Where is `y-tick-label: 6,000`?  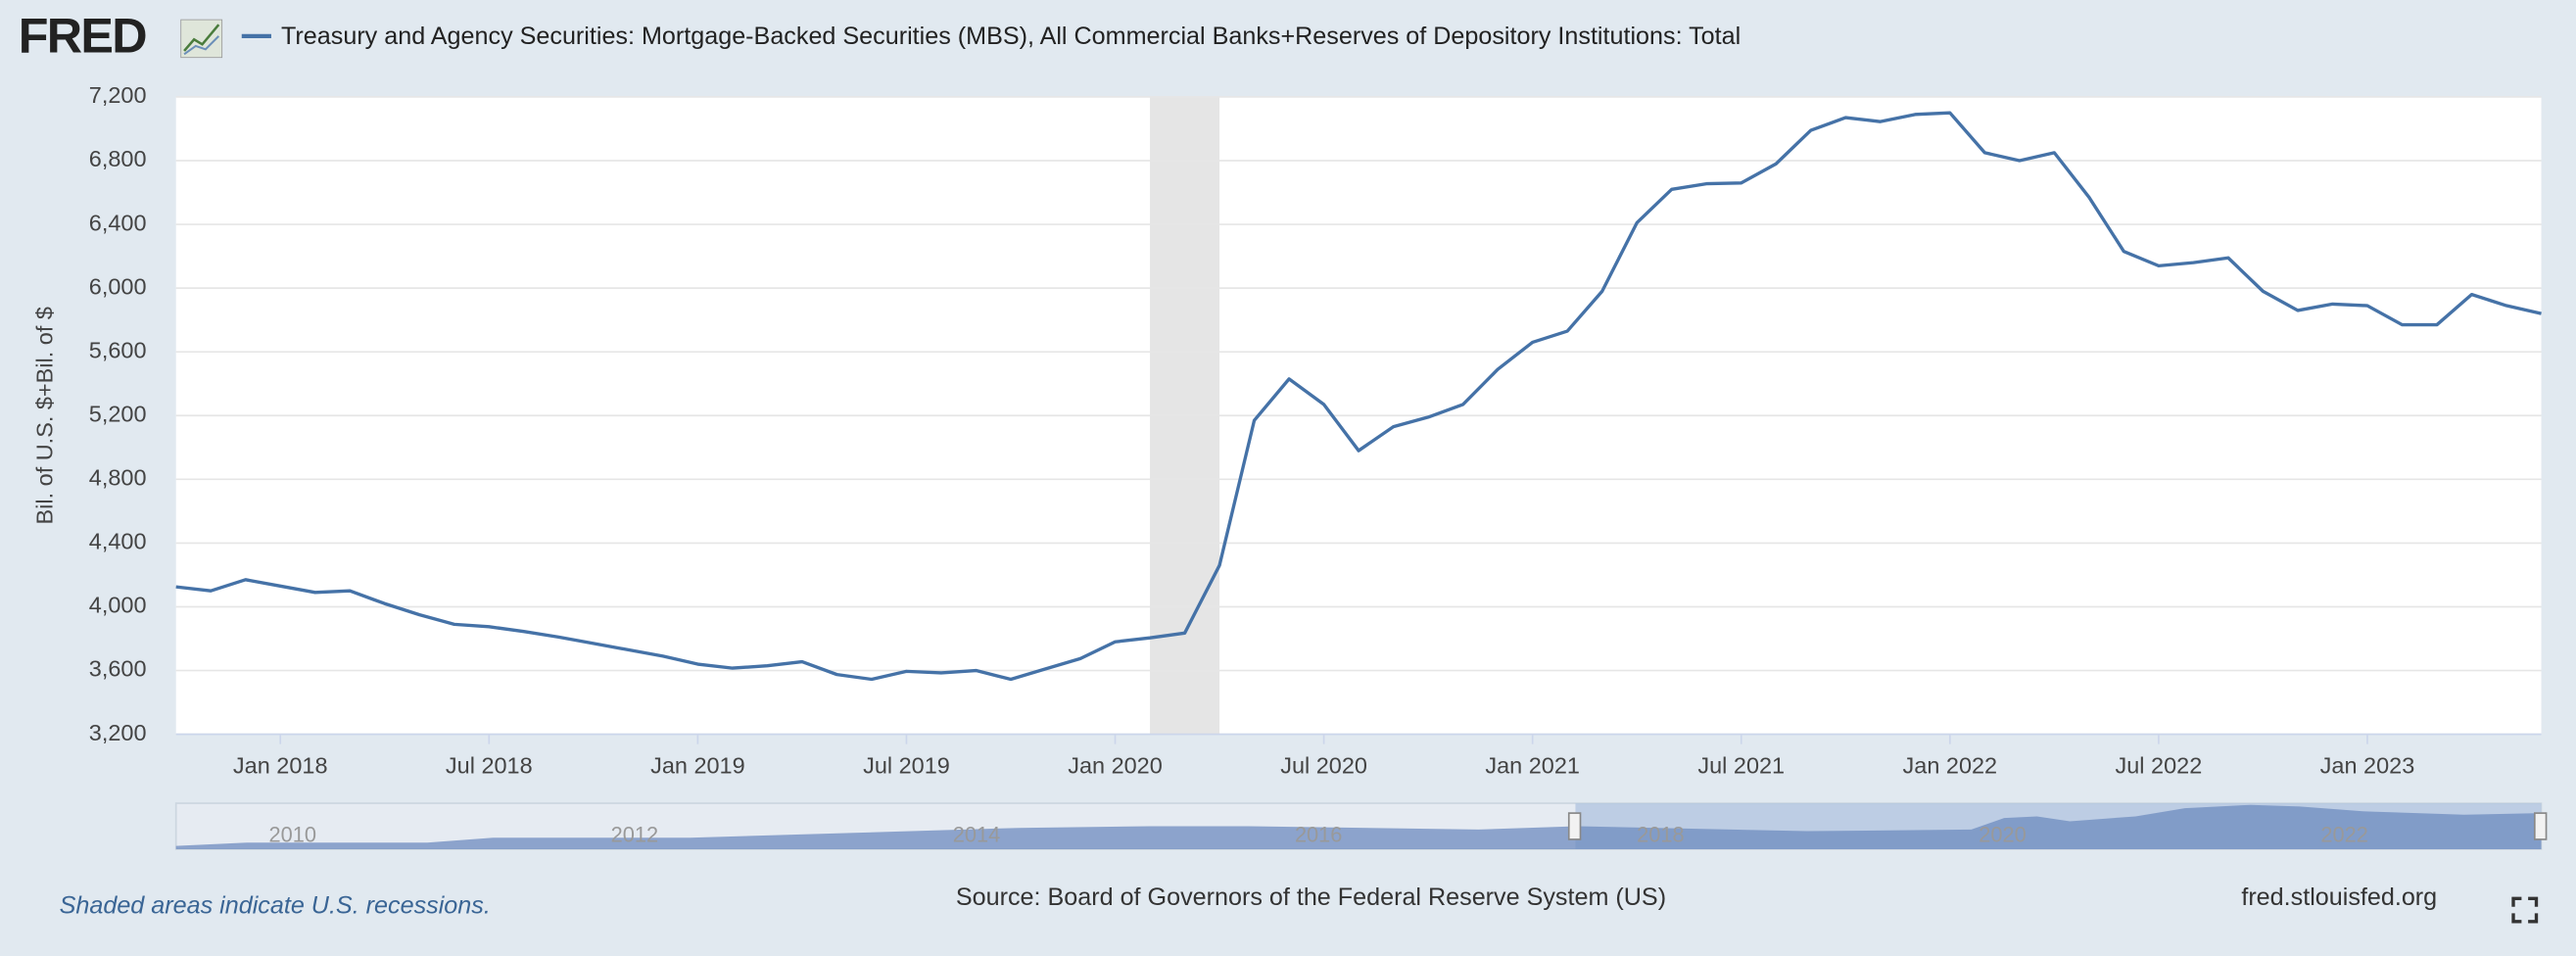
y-tick-label: 6,000 is located at coordinates (118, 286).